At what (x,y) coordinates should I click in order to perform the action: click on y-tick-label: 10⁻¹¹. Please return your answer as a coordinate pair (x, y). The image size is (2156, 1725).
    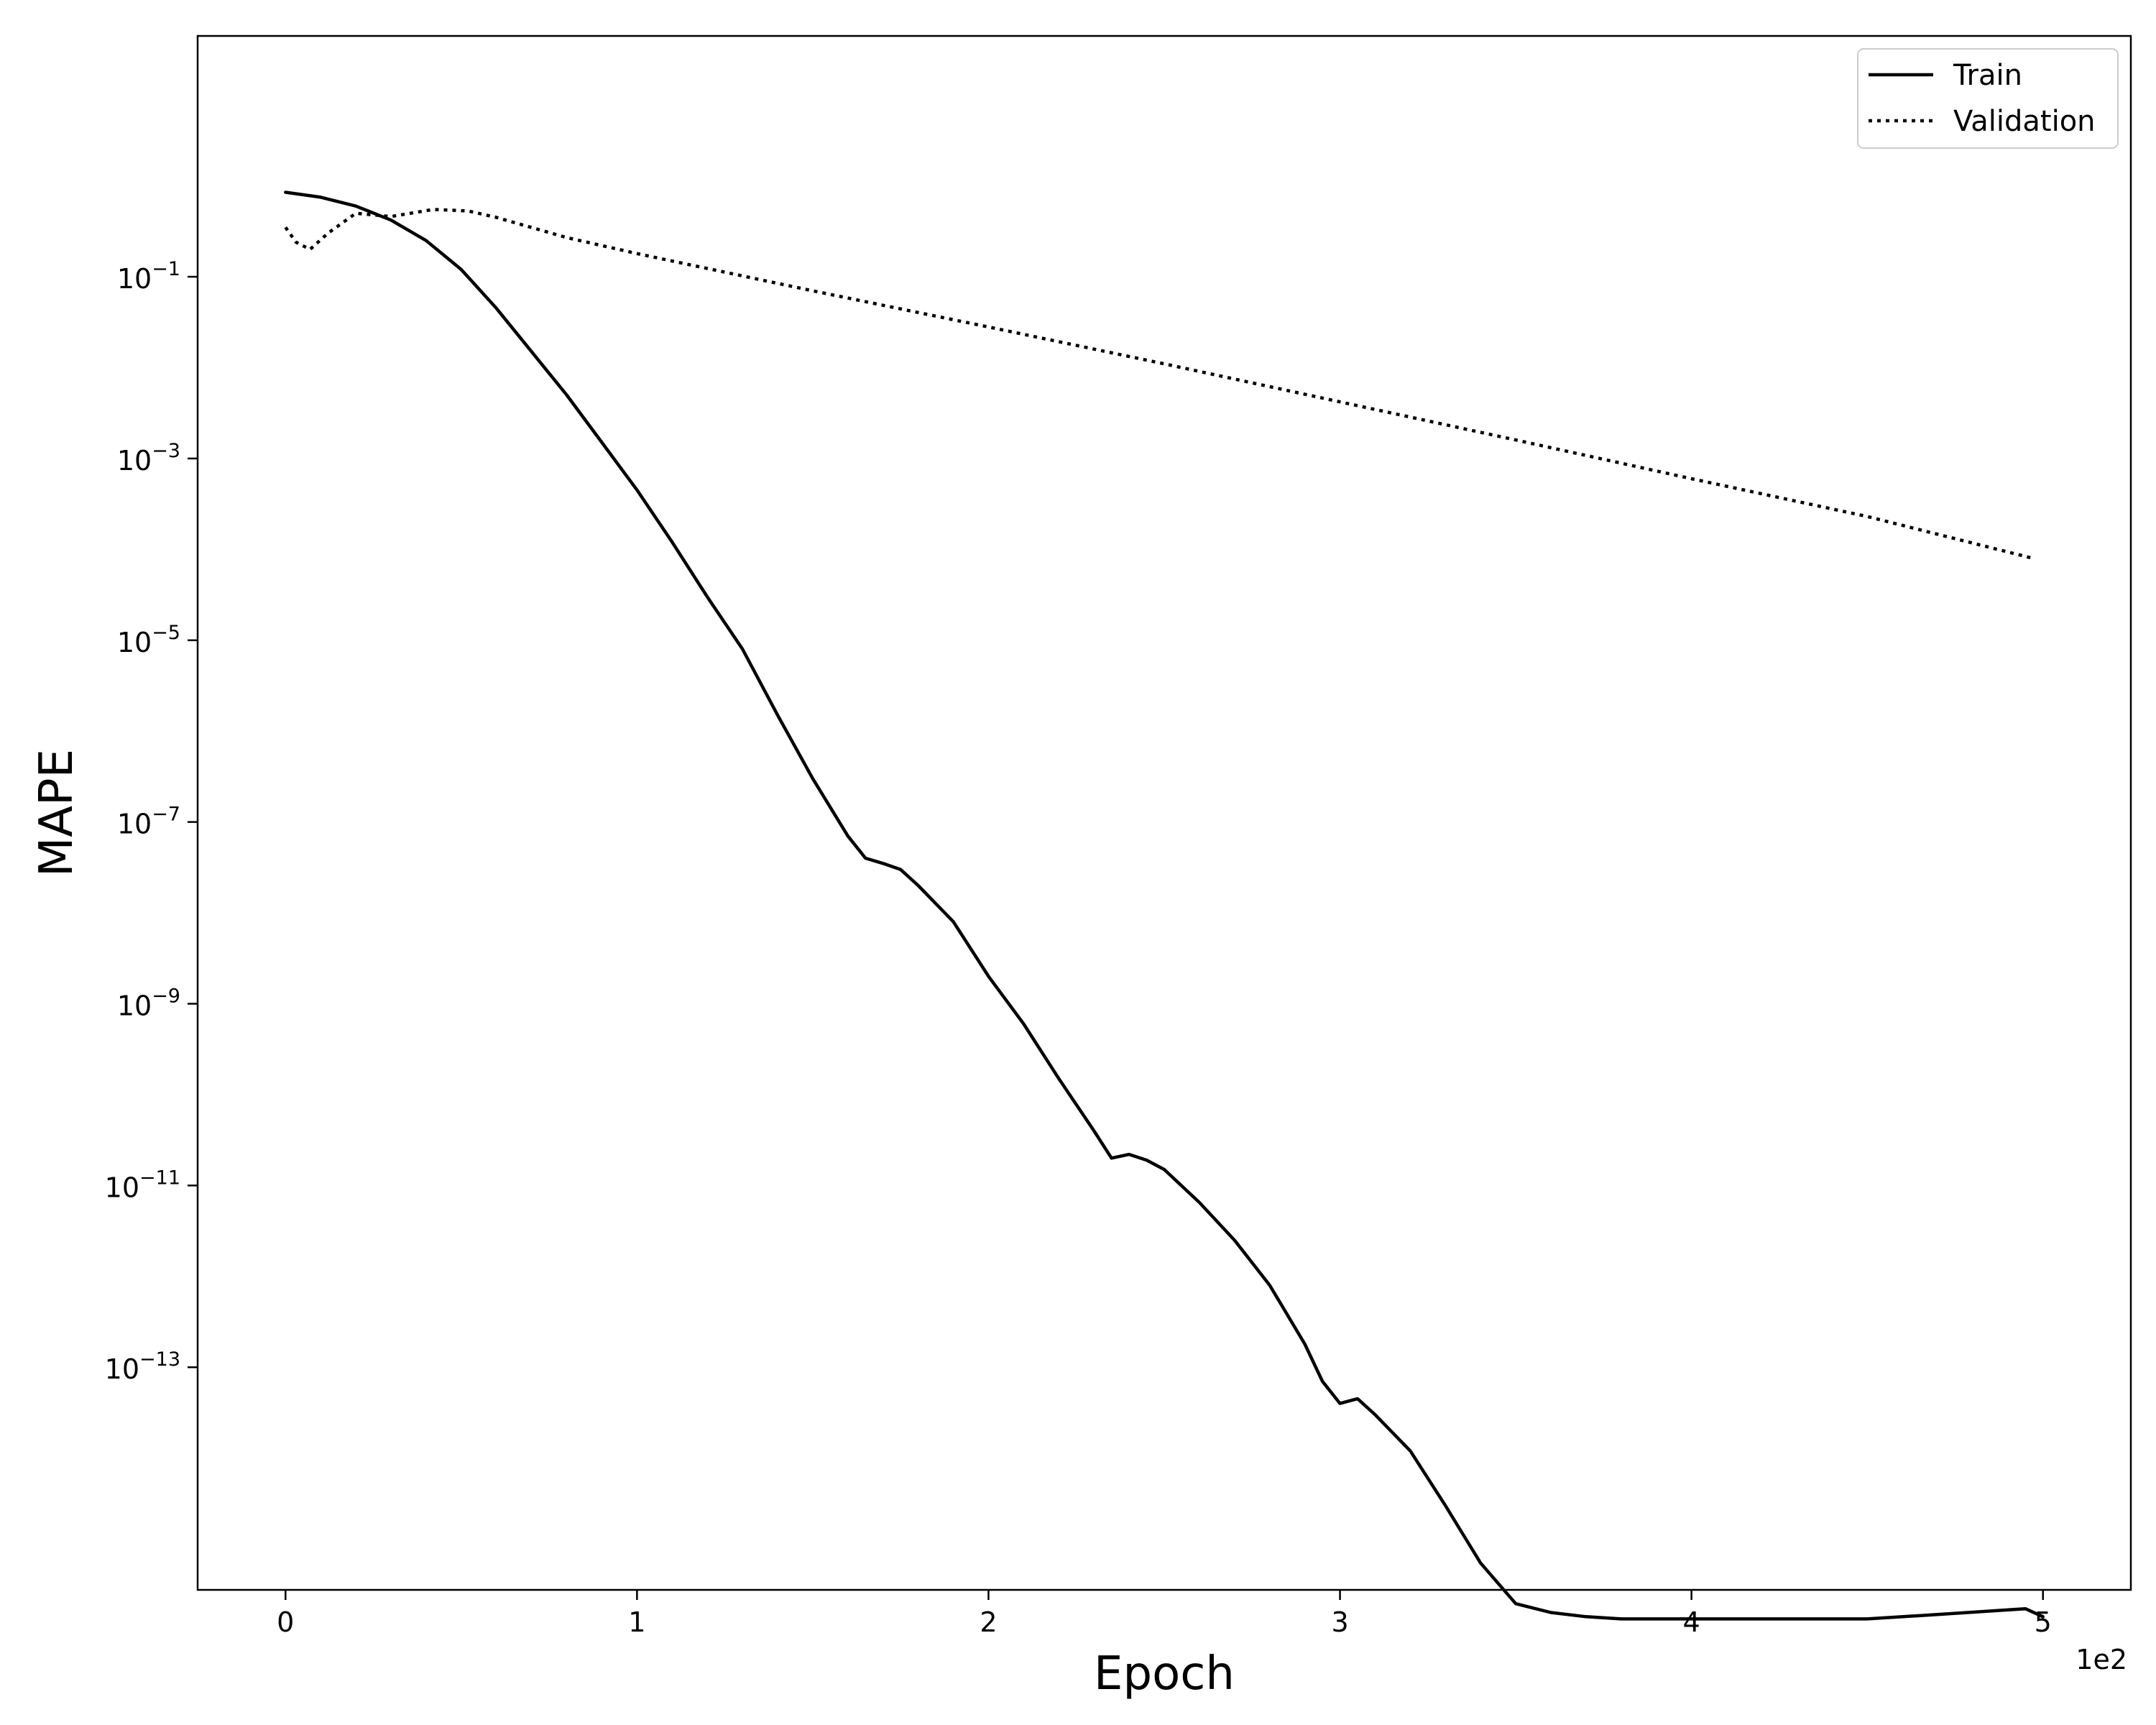
    Looking at the image, I should click on (142, 1185).